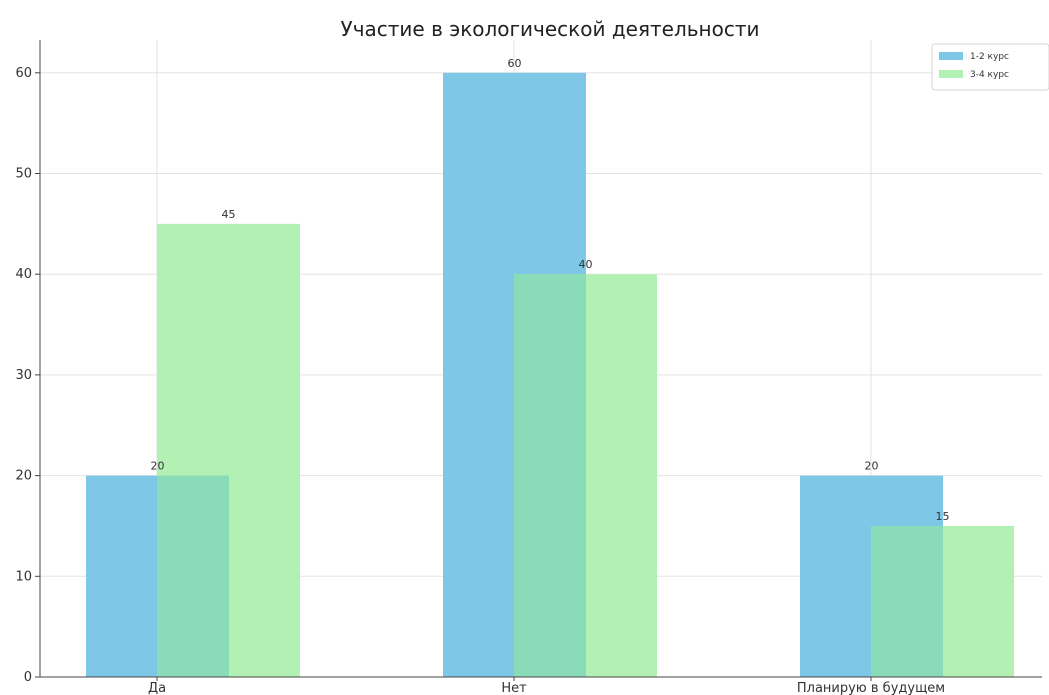 The image size is (1049, 695). I want to click on x-tick-label-3: Планирую в будущем, so click(871, 688).